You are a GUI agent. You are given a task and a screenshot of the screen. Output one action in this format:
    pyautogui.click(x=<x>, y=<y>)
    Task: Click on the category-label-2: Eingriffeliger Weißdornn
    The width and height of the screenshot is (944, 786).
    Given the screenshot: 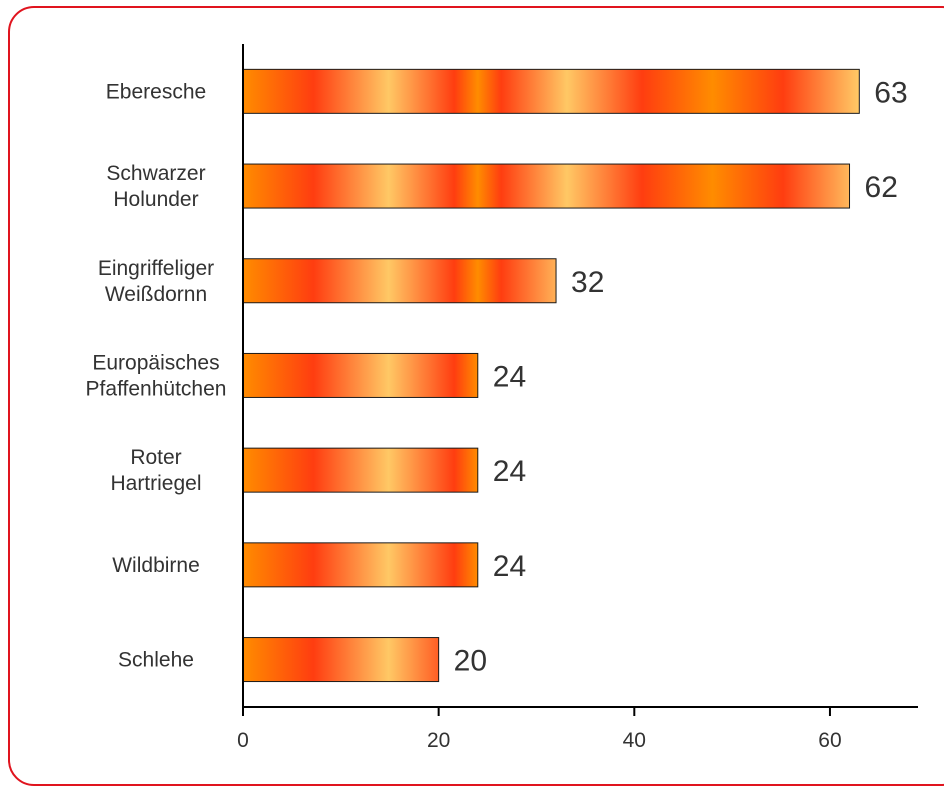 What is the action you would take?
    pyautogui.click(x=156, y=281)
    